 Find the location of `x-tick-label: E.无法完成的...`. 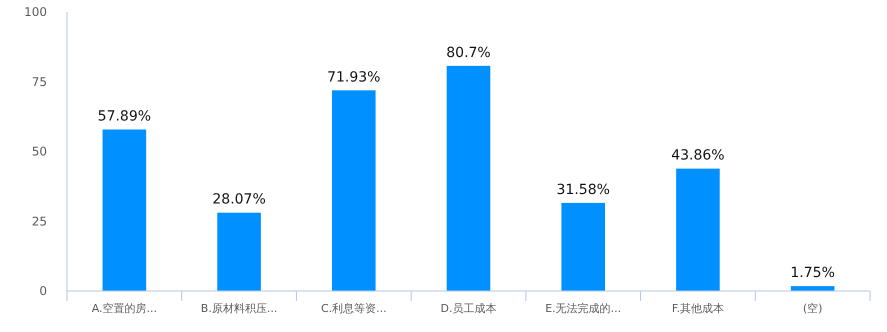

x-tick-label: E.无法完成的... is located at coordinates (583, 308).